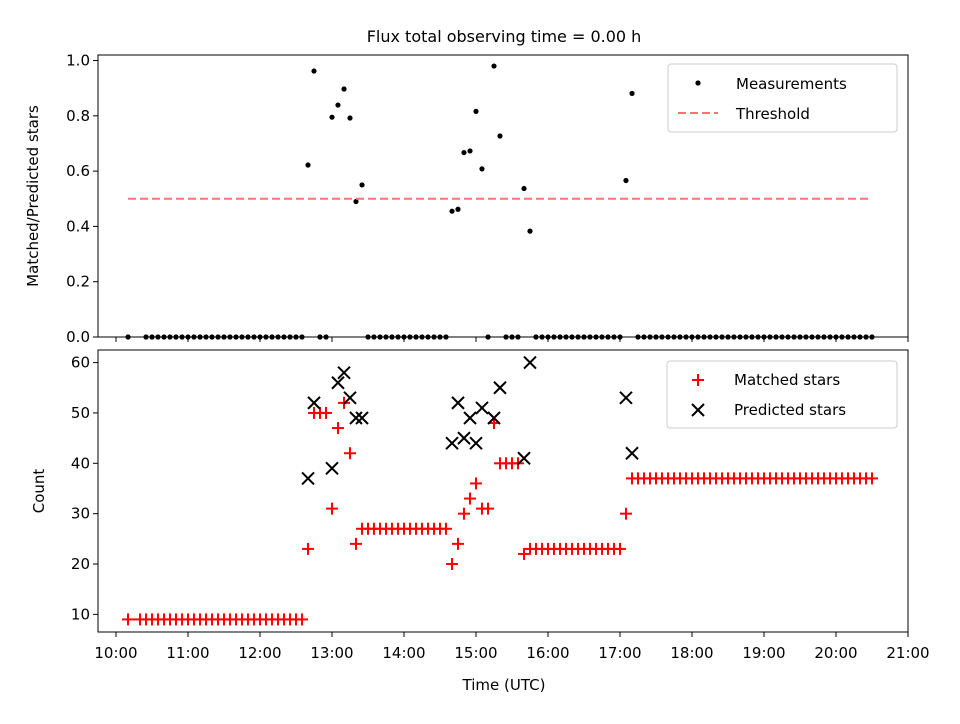 This screenshot has width=960, height=724. I want to click on bottom-y-axis: 10 20 30 40 50 60, so click(84, 488).